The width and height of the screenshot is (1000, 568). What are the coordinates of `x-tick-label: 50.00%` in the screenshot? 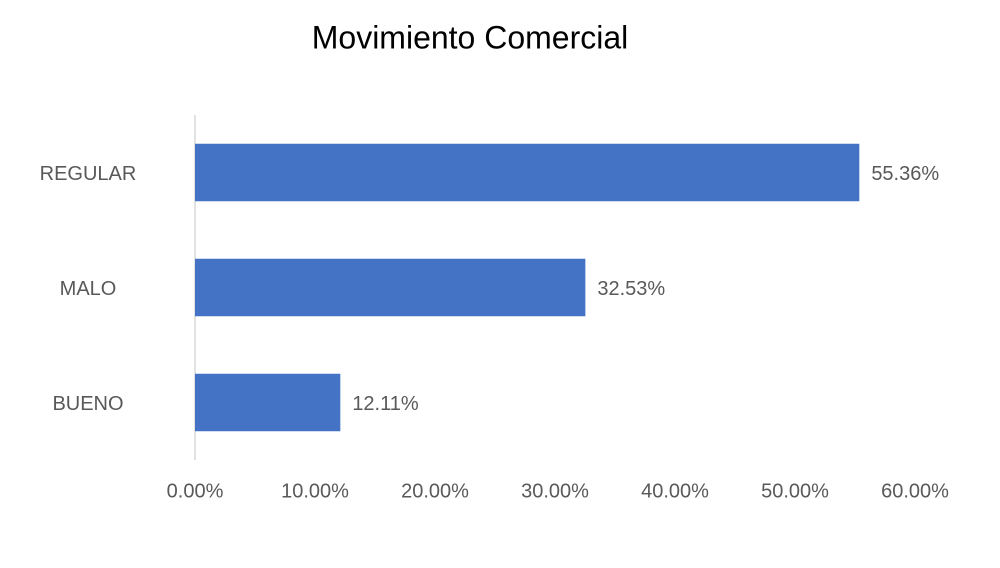 It's located at (795, 491).